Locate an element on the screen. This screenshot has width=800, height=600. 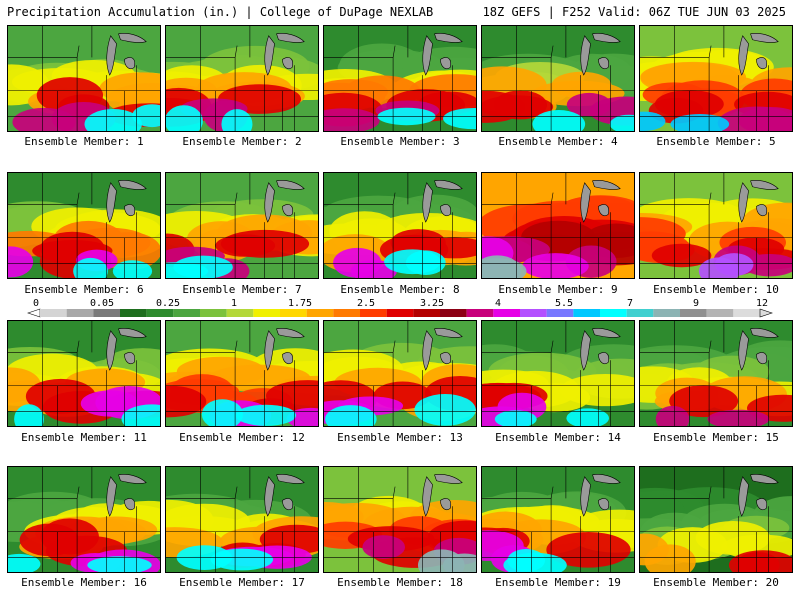
ensemble-member-label: Ensemble Member: 14 is located at coordinates (558, 437).